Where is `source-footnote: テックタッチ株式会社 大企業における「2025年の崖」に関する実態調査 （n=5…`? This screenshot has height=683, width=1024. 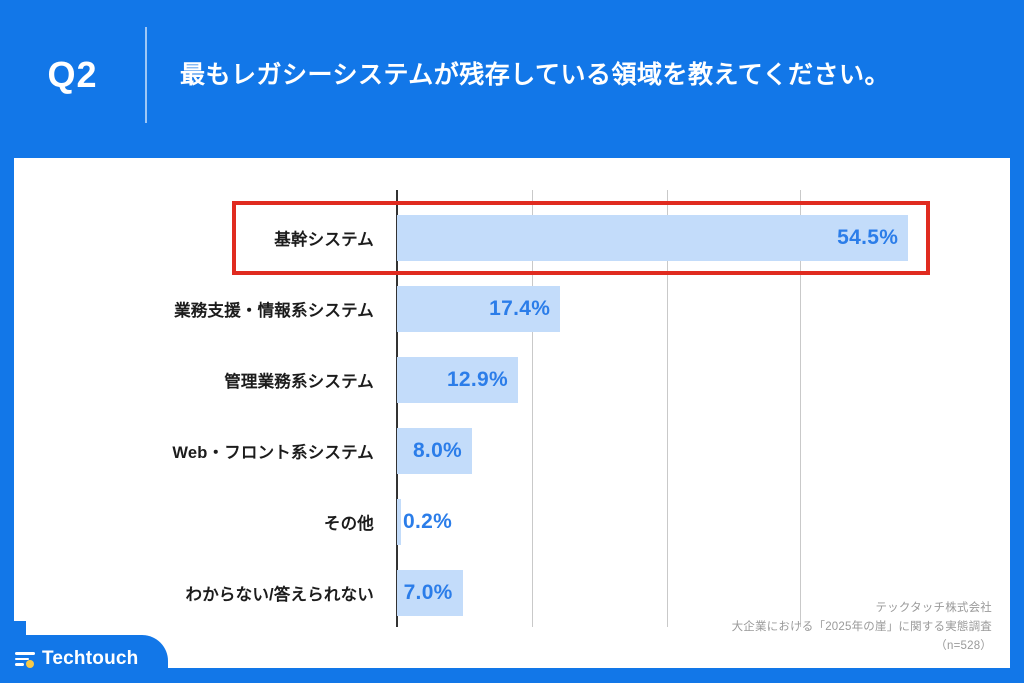 source-footnote: テックタッチ株式会社 大企業における「2025年の崖」に関する実態調査 （n=5… is located at coordinates (862, 627).